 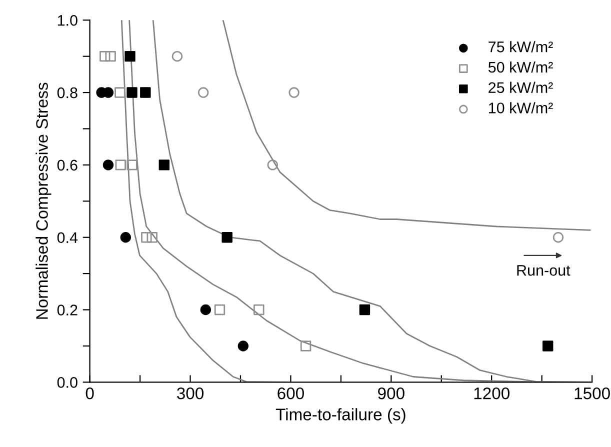 I want to click on legend-label: 25 kW/m², so click(x=520, y=88).